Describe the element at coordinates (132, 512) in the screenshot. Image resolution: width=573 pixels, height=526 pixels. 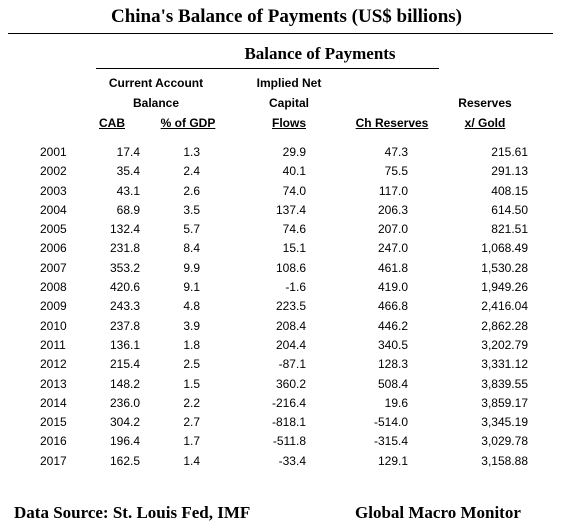
I see `data-source: Data Source: St. Louis Fed, IMF` at that location.